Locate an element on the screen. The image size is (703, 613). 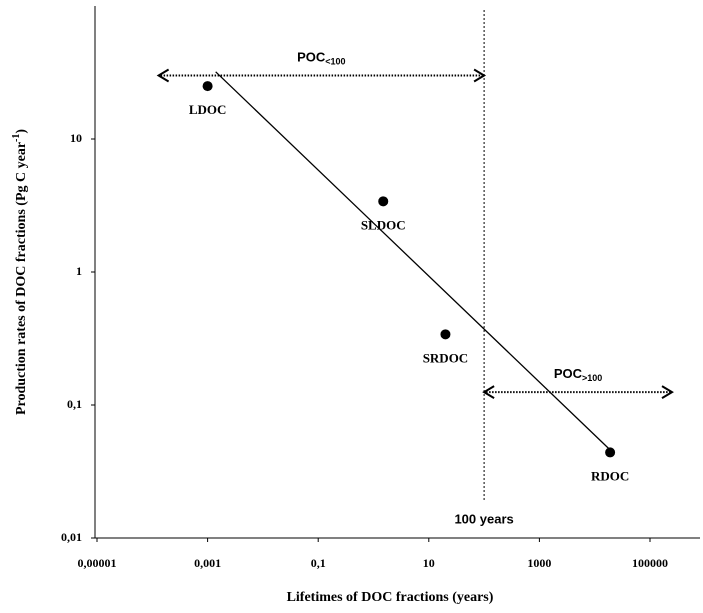
y-axis-label-sup: -1 is located at coordinates (16, 138).